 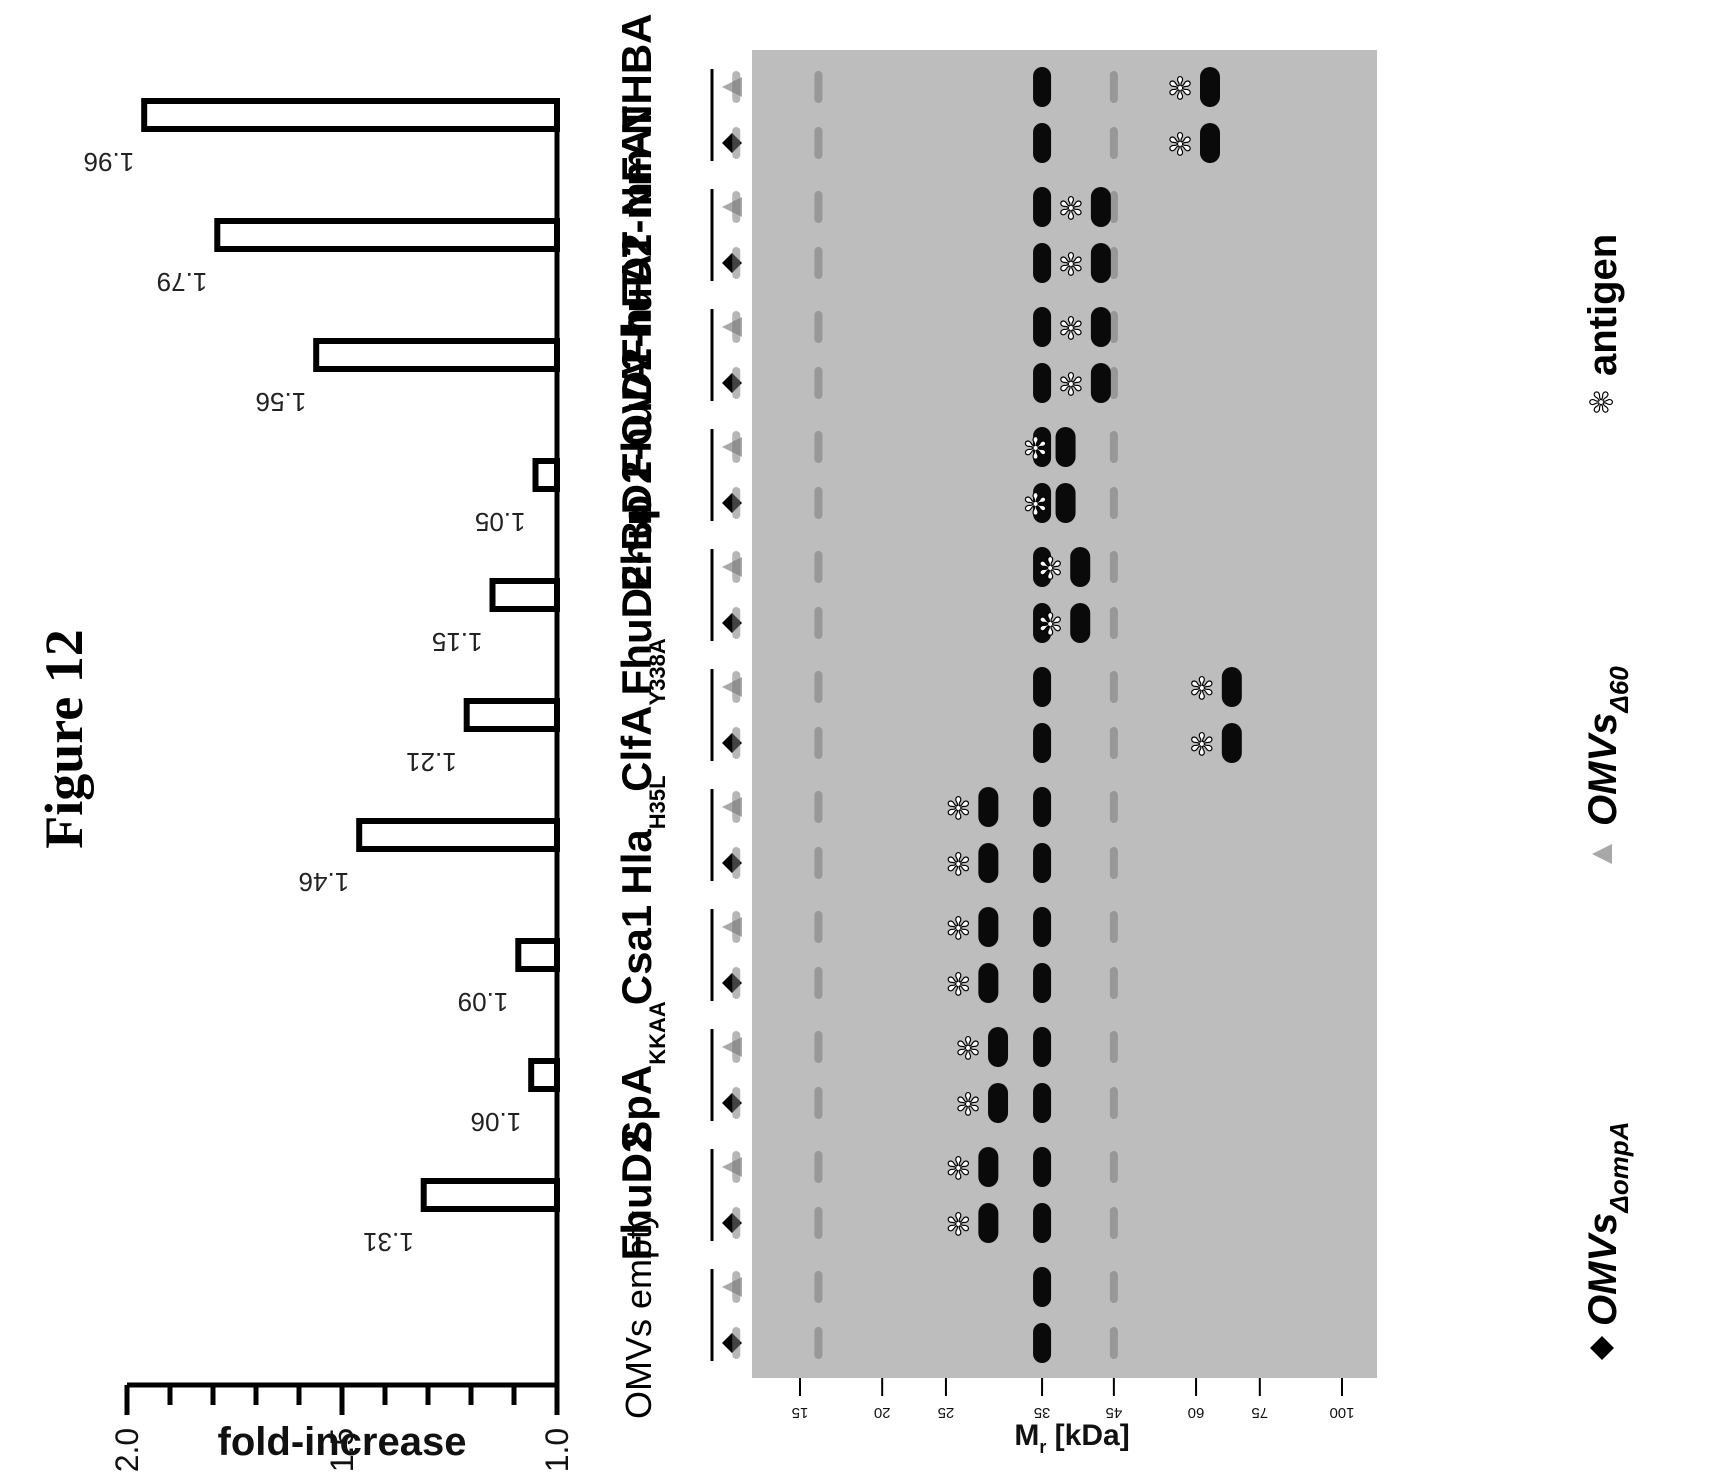 I want to click on category-name: Csa1, so click(x=636, y=955).